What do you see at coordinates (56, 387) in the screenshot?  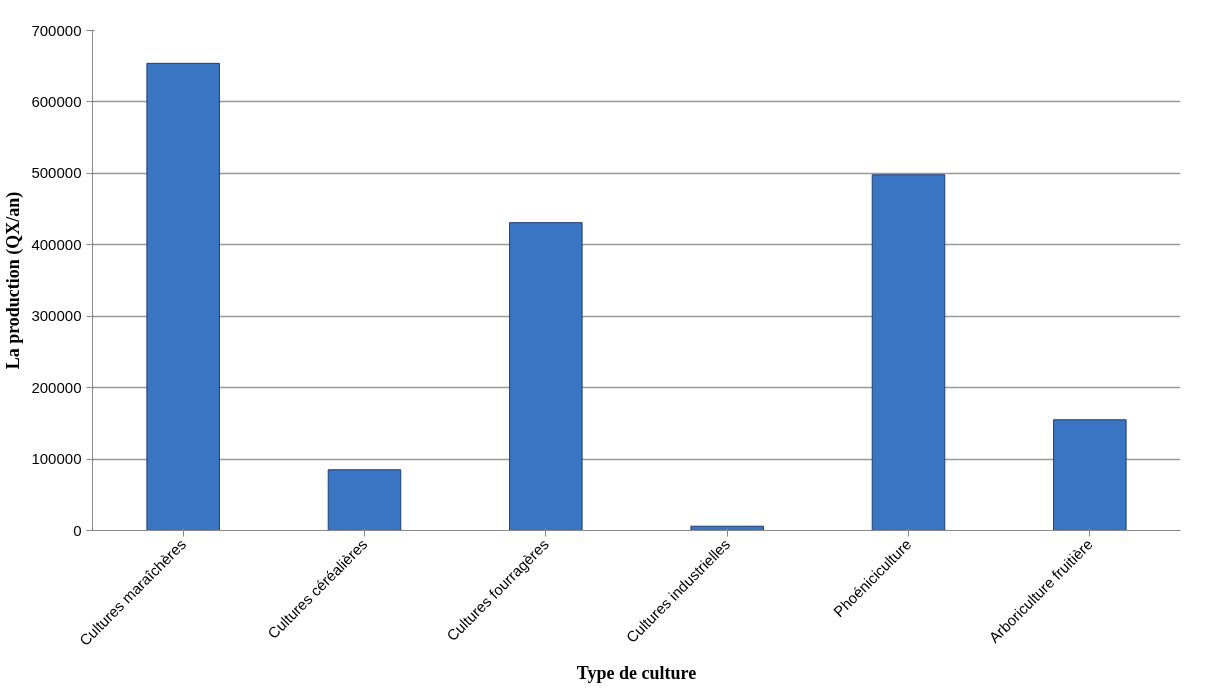 I see `y-tick-label: 200000` at bounding box center [56, 387].